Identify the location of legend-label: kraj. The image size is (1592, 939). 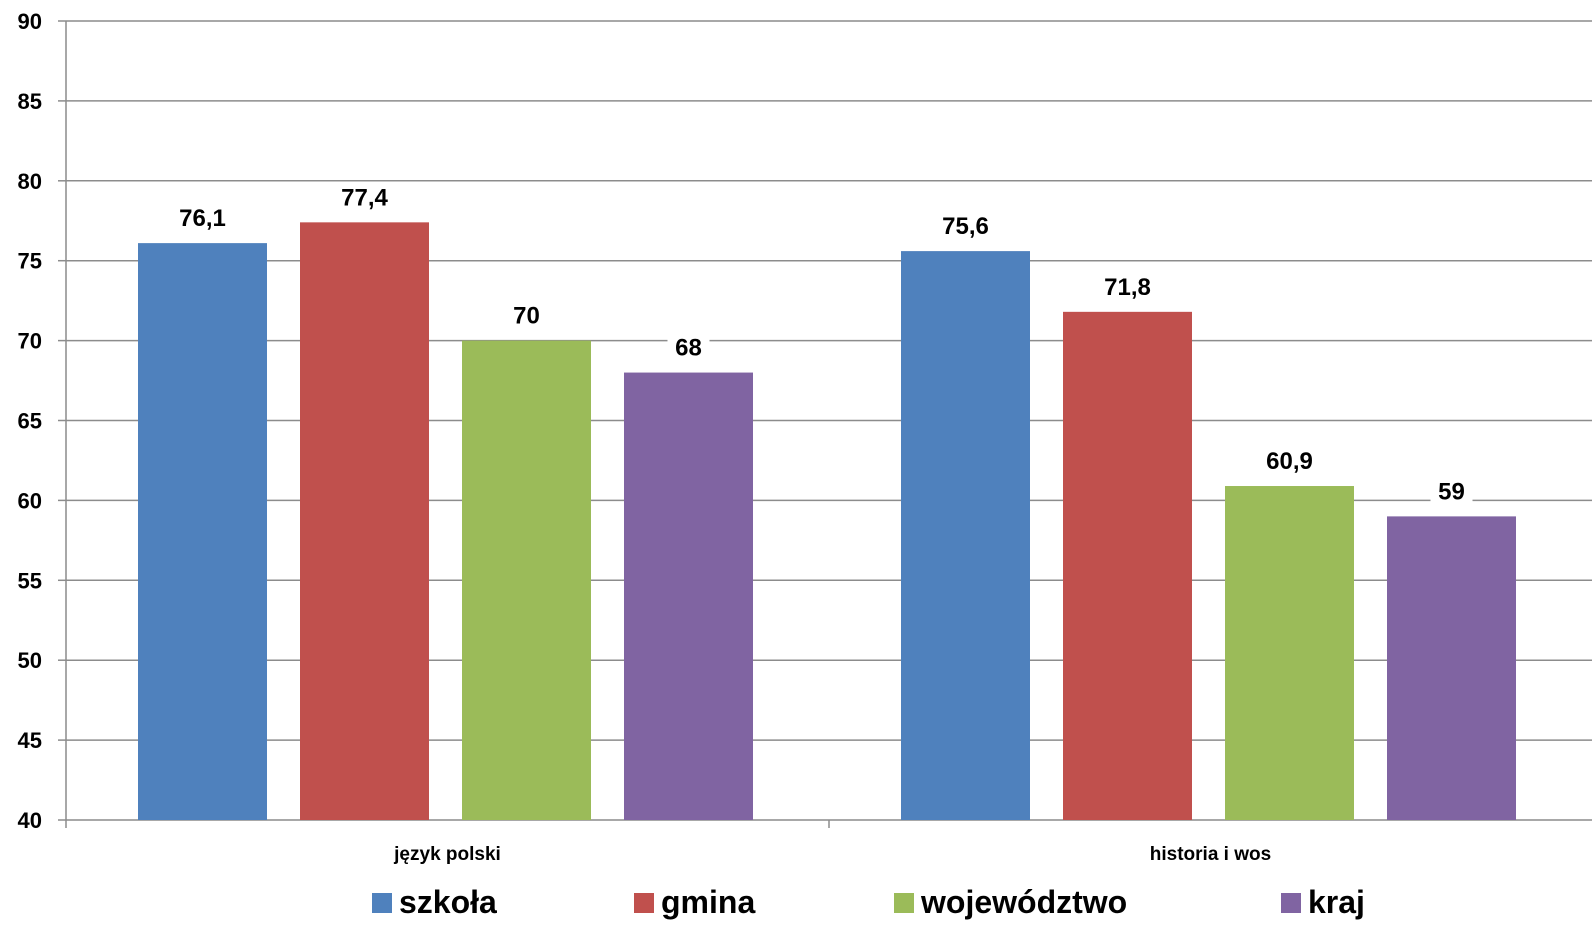
(1336, 902).